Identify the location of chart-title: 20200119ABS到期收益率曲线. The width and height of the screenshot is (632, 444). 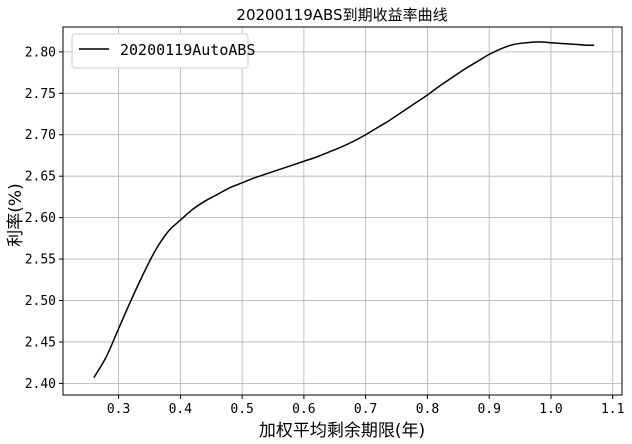
(341, 15).